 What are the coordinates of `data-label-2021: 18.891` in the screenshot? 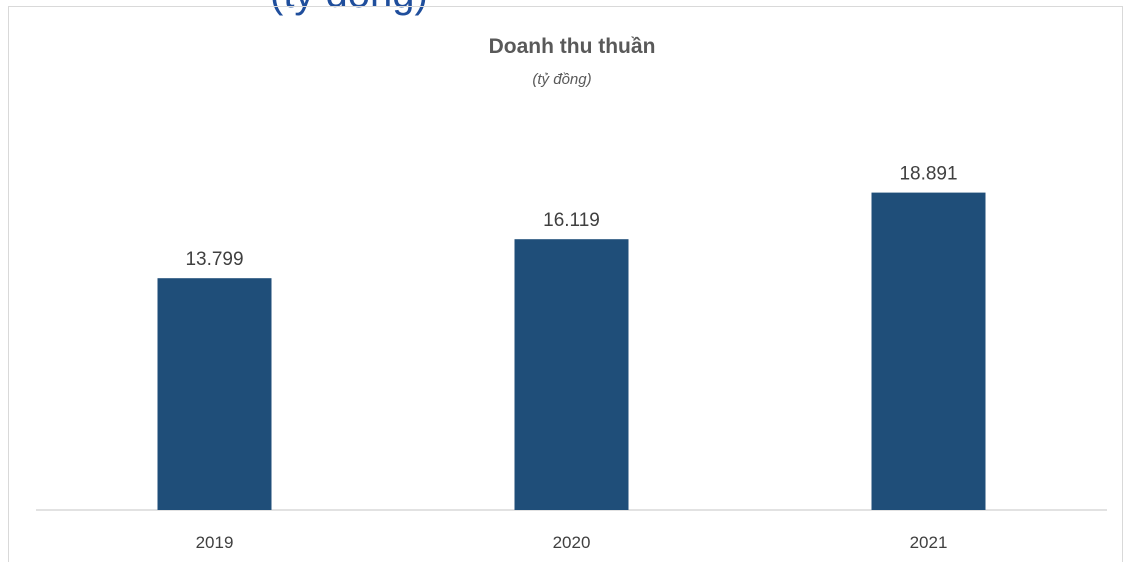 It's located at (928, 174).